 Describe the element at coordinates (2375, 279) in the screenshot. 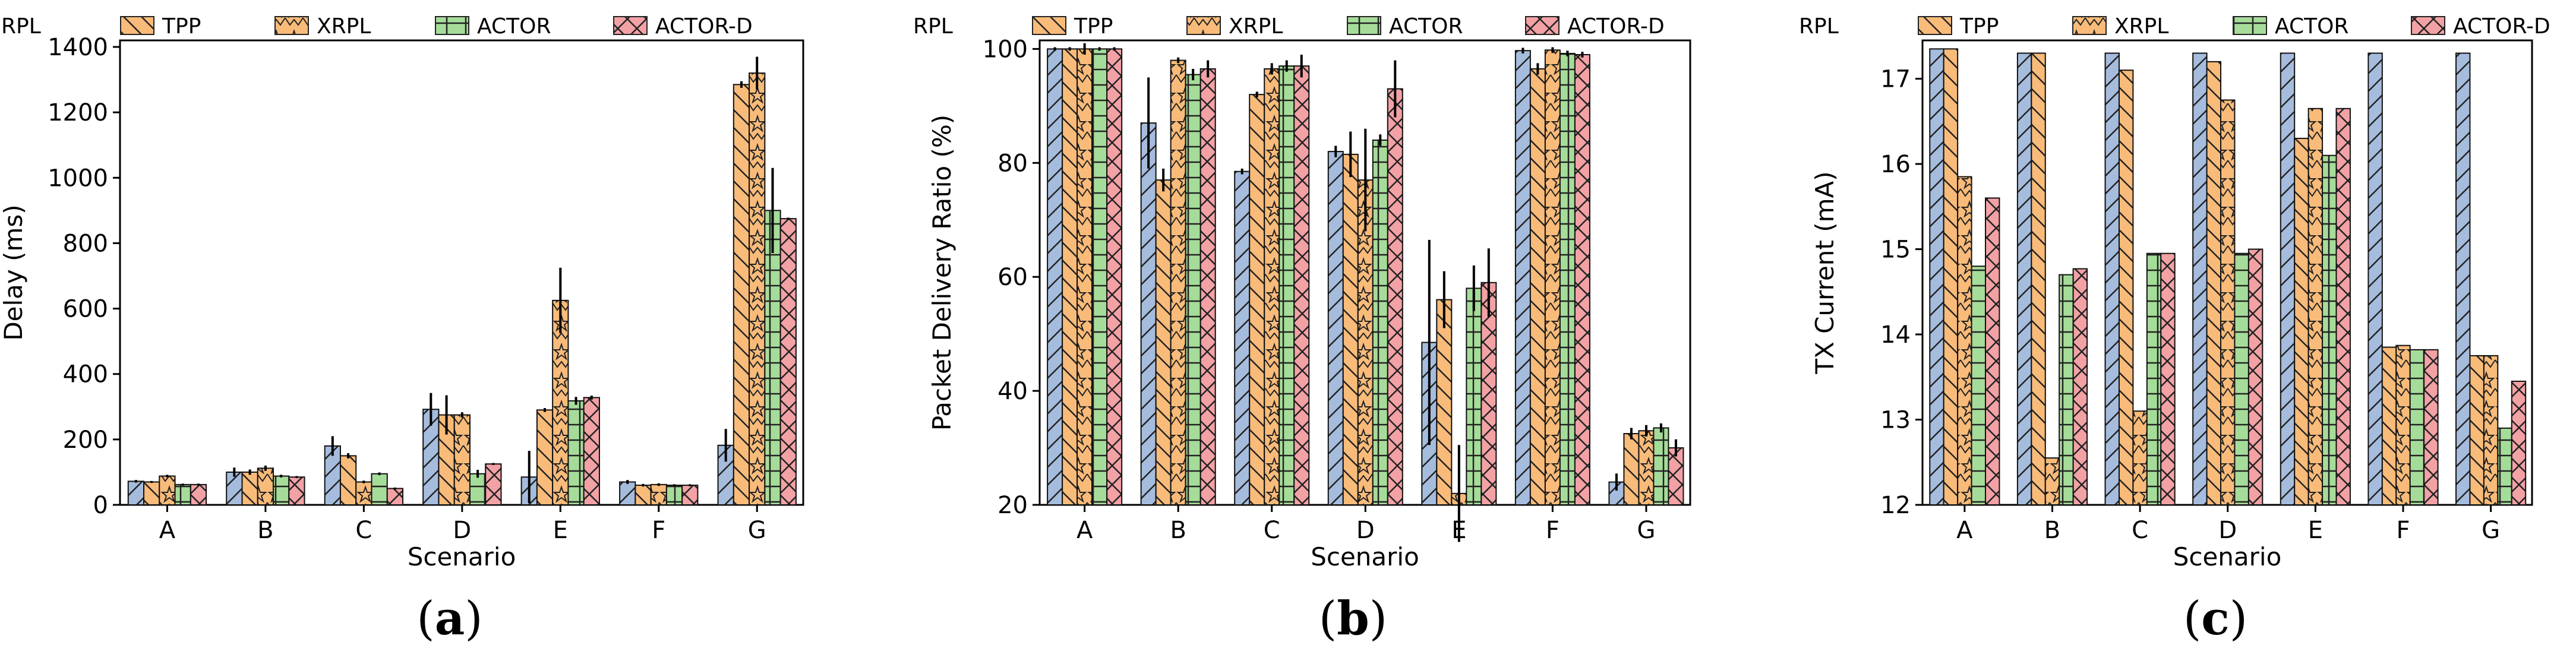

I see `tx-current-bar-f-rpl-hatch` at that location.